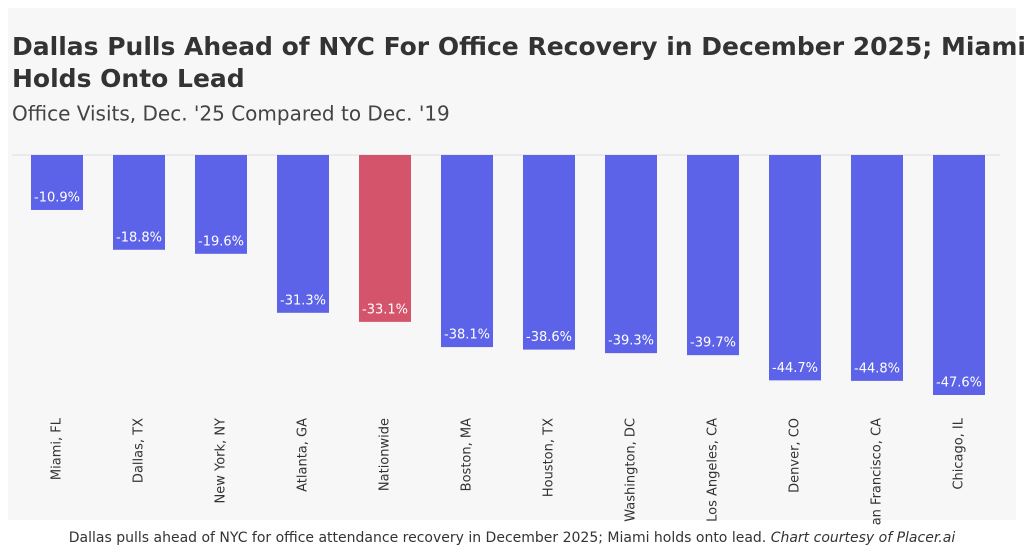 This screenshot has width=1024, height=555. I want to click on x-tick-label: Washington, DC, so click(631, 470).